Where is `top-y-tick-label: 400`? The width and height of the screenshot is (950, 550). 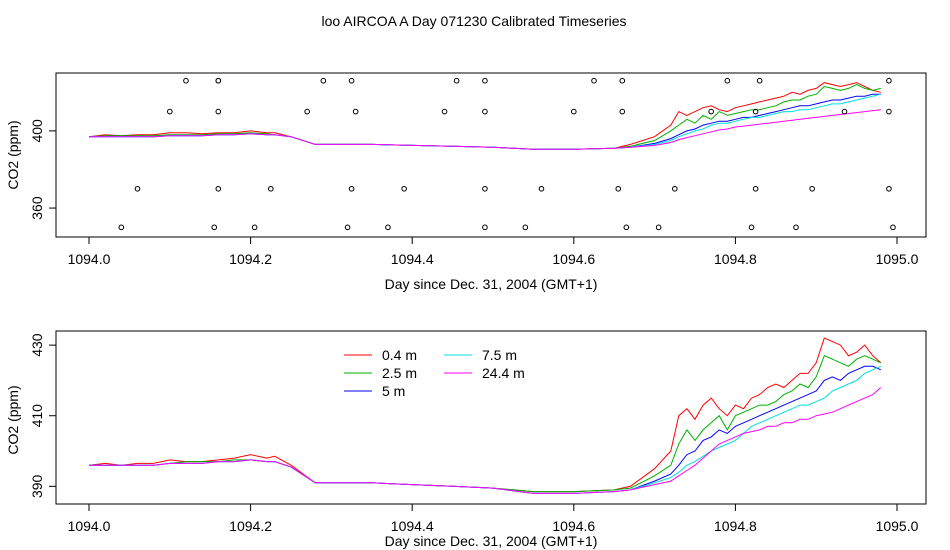 top-y-tick-label: 400 is located at coordinates (37, 131).